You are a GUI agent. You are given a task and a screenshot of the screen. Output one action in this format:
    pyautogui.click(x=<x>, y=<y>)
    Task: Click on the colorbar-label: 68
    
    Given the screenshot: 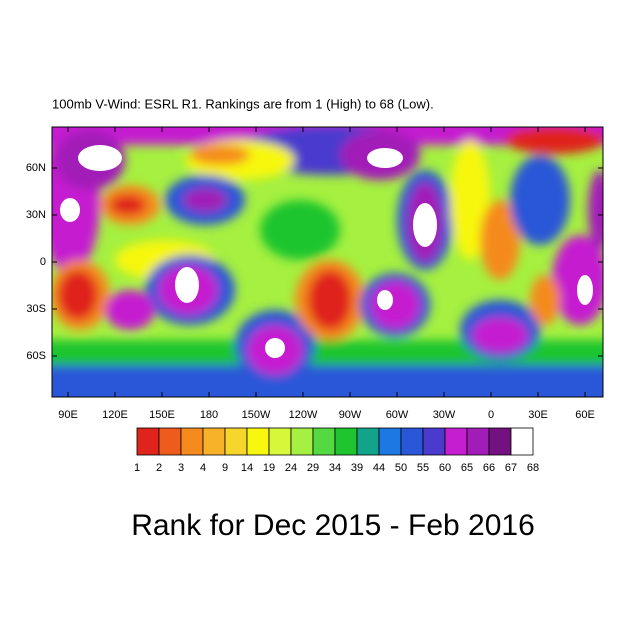 What is the action you would take?
    pyautogui.click(x=533, y=468)
    